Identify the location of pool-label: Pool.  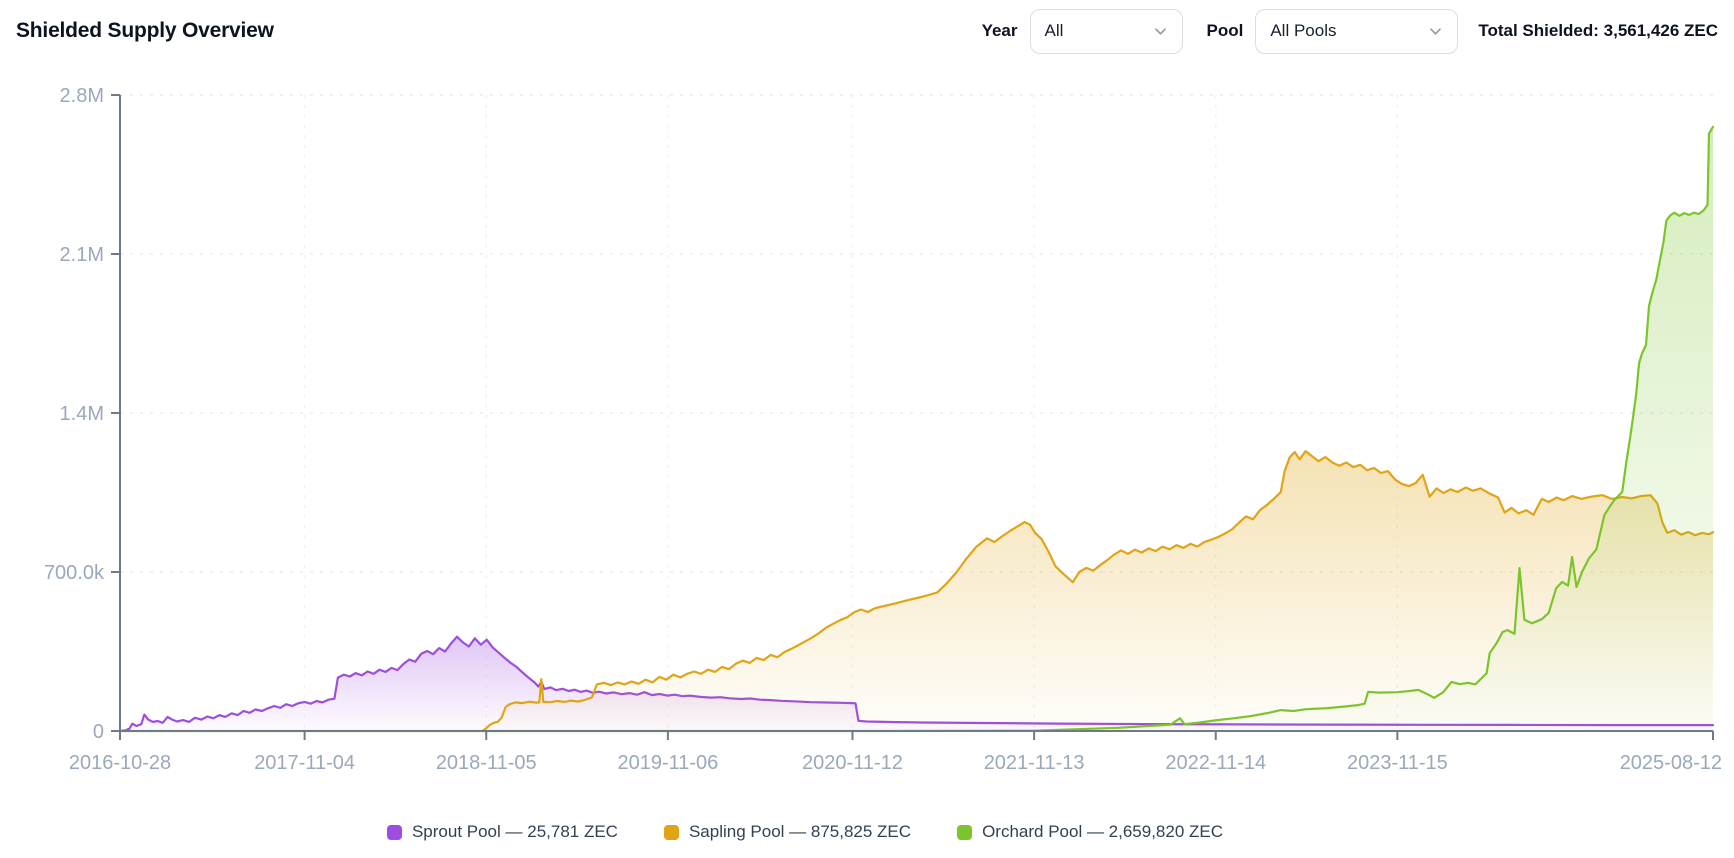
(1225, 30).